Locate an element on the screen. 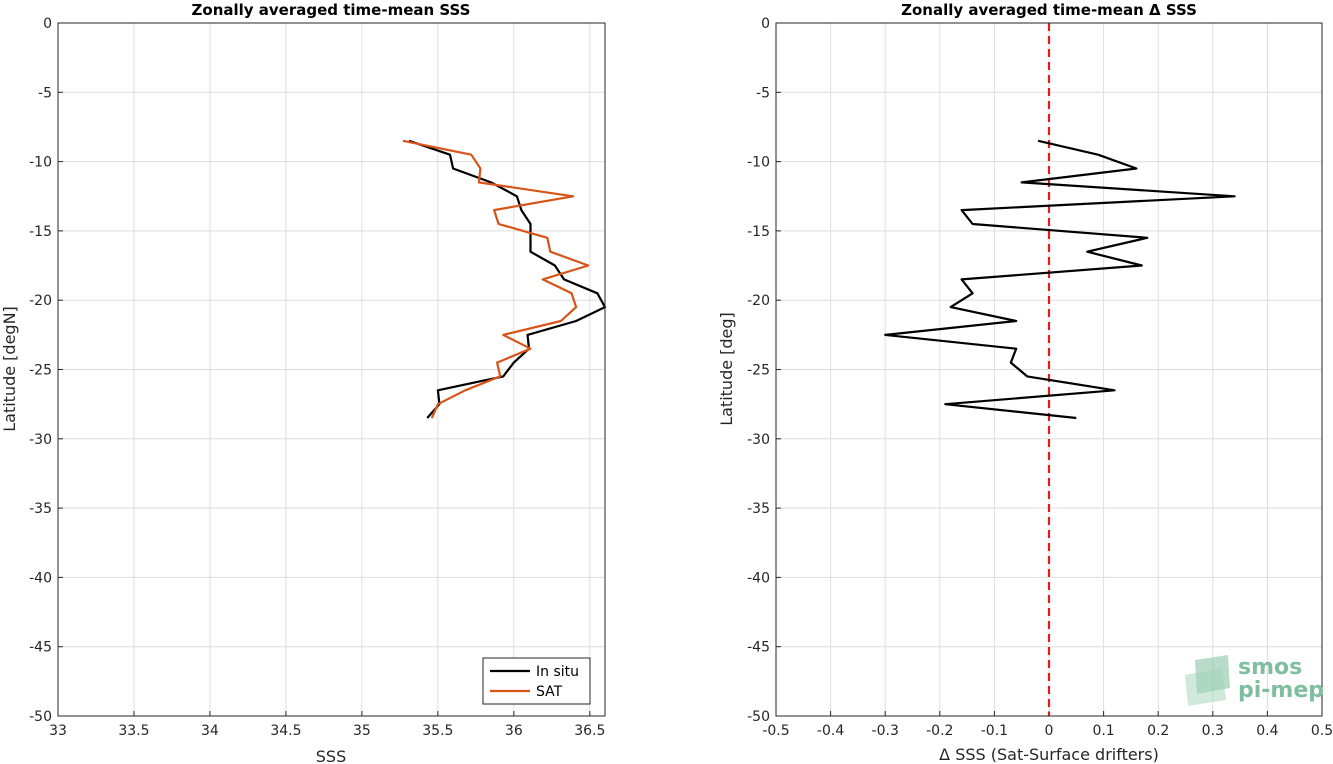 This screenshot has height=764, width=1333. x-tick-label: 34 is located at coordinates (210, 731).